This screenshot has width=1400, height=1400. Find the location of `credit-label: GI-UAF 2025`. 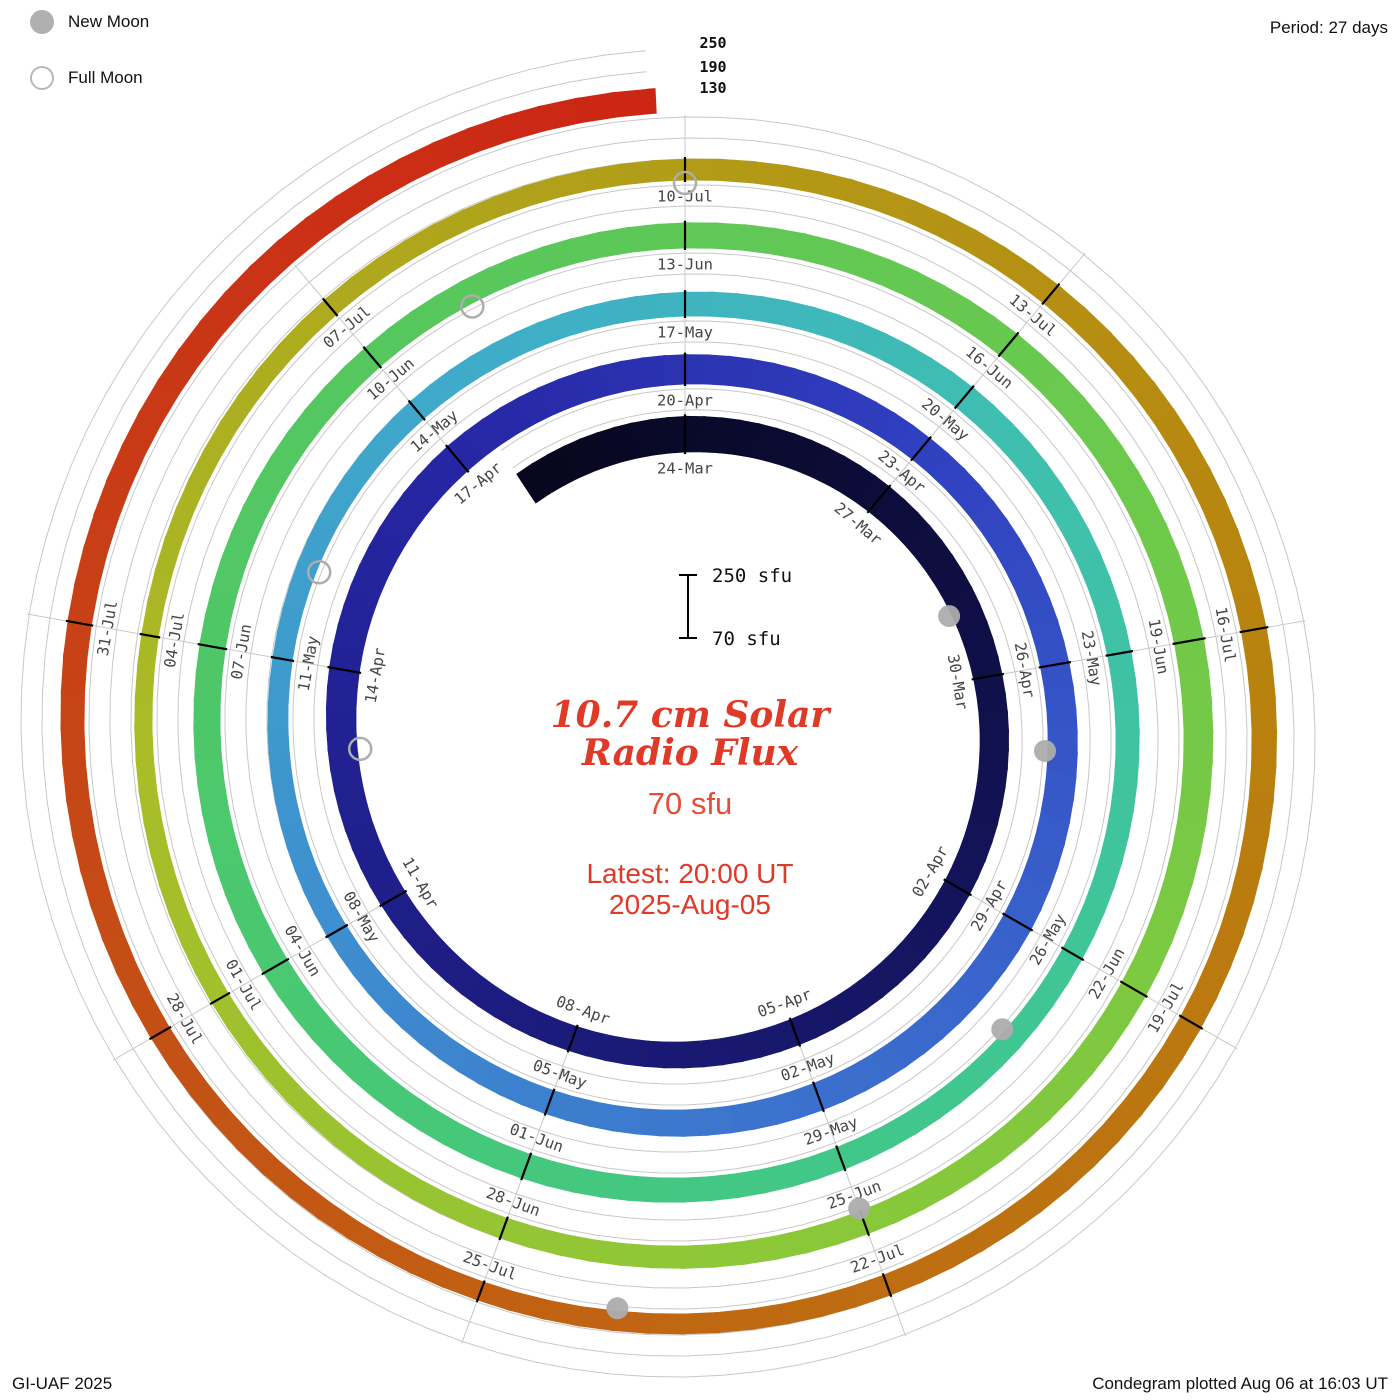

credit-label: GI-UAF 2025 is located at coordinates (62, 1383).